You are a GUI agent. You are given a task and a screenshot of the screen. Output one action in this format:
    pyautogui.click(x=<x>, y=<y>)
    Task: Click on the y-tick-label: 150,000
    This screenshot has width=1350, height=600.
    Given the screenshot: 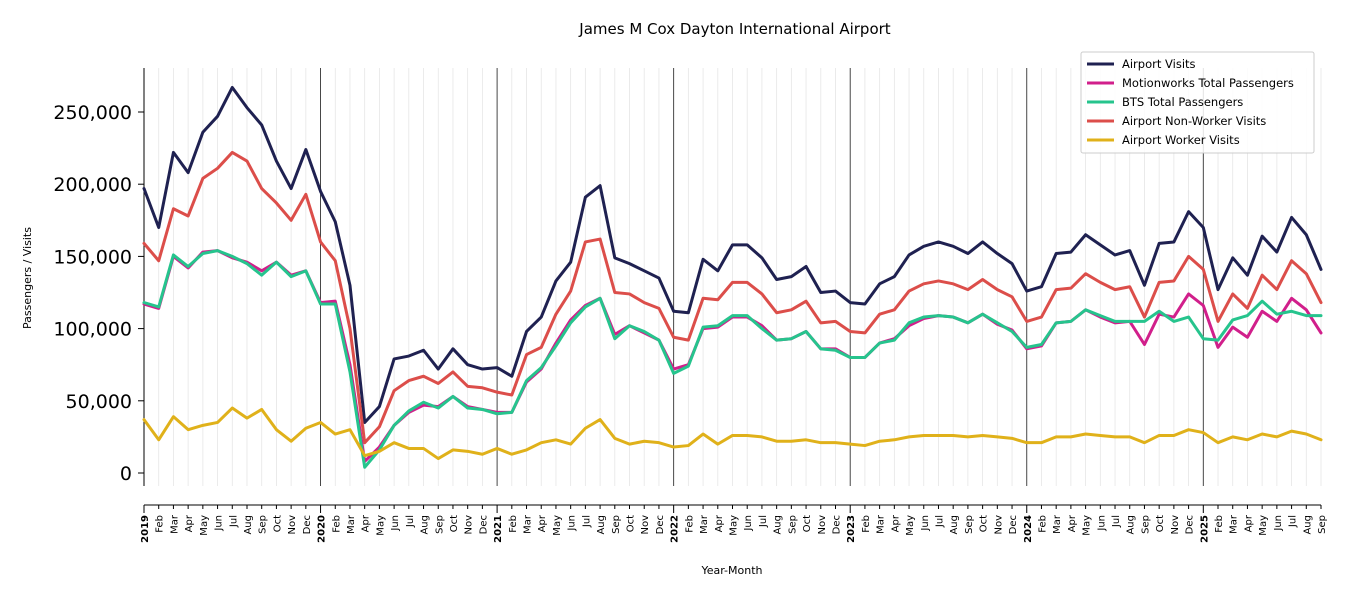 What is the action you would take?
    pyautogui.click(x=92, y=257)
    